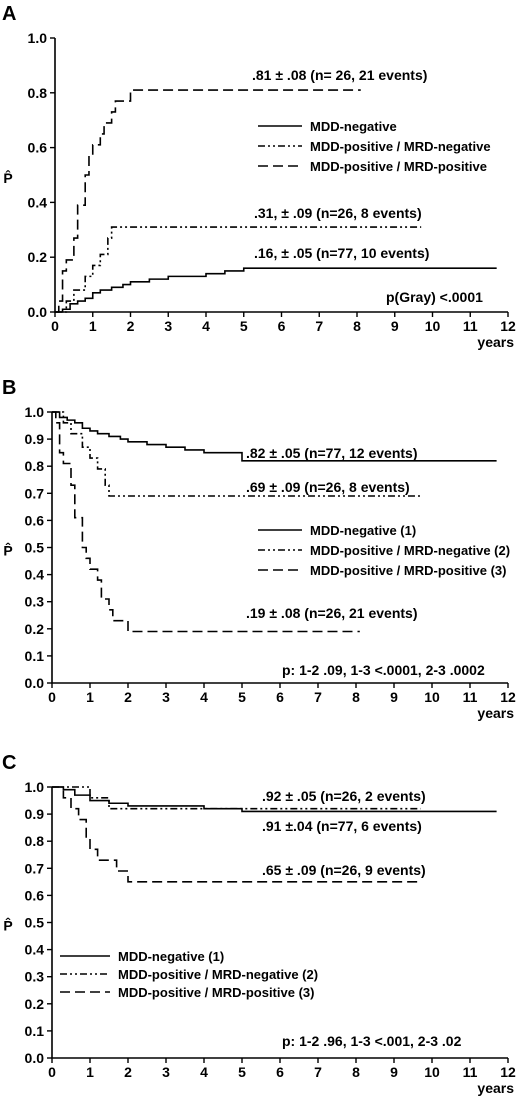  What do you see at coordinates (35, 923) in the screenshot?
I see `y-tick-label: 0.5` at bounding box center [35, 923].